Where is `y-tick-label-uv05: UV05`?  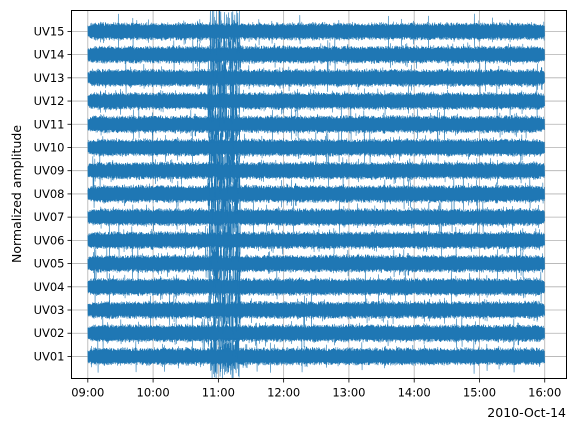 y-tick-label-uv05: UV05 is located at coordinates (49, 264).